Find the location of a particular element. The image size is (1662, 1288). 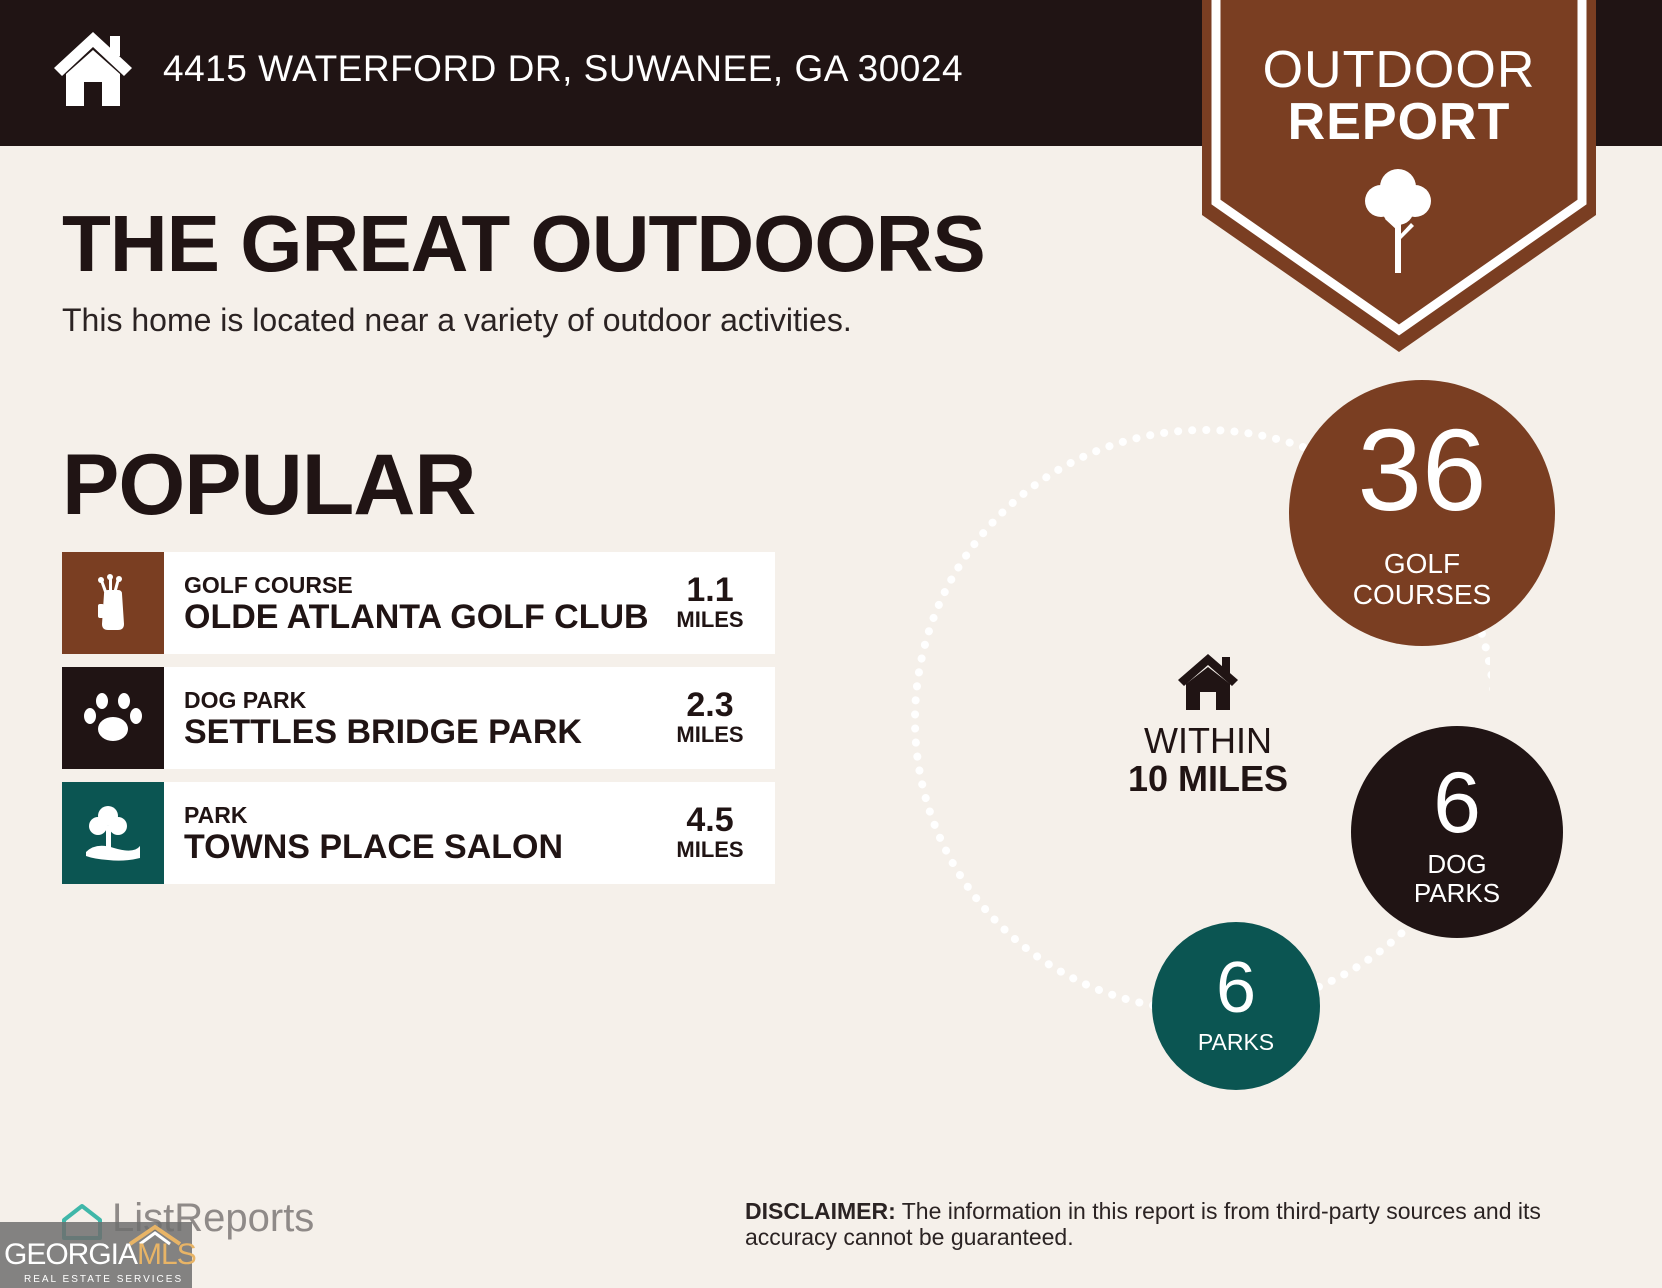

park-count-circle: 6 PARKS is located at coordinates (1236, 1006).